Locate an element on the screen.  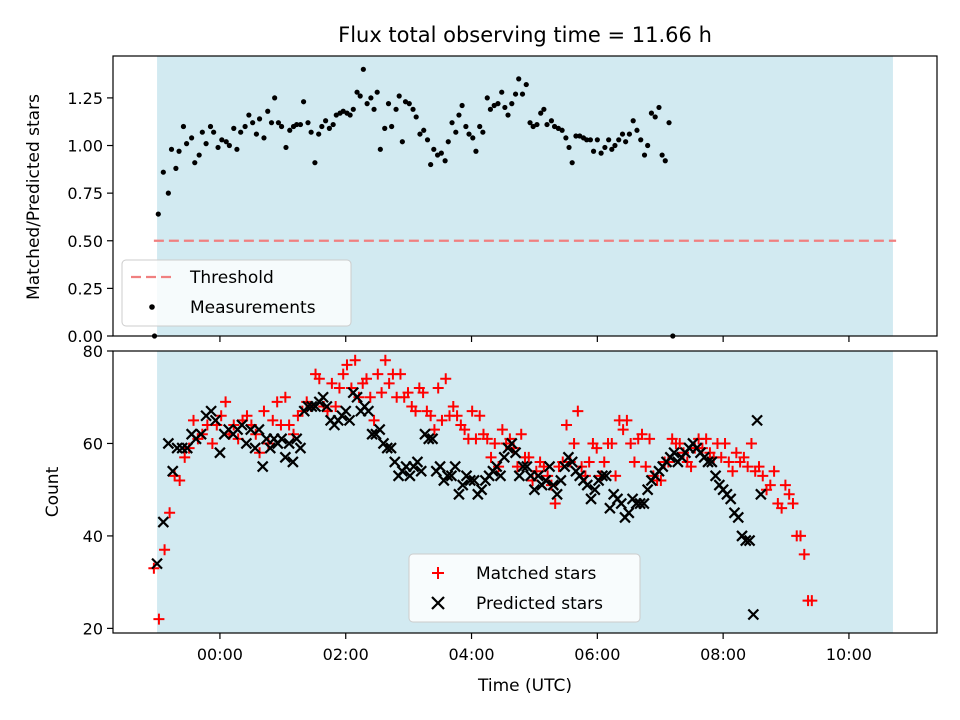
legend-predicted-label: Predicted stars is located at coordinates (539, 604).